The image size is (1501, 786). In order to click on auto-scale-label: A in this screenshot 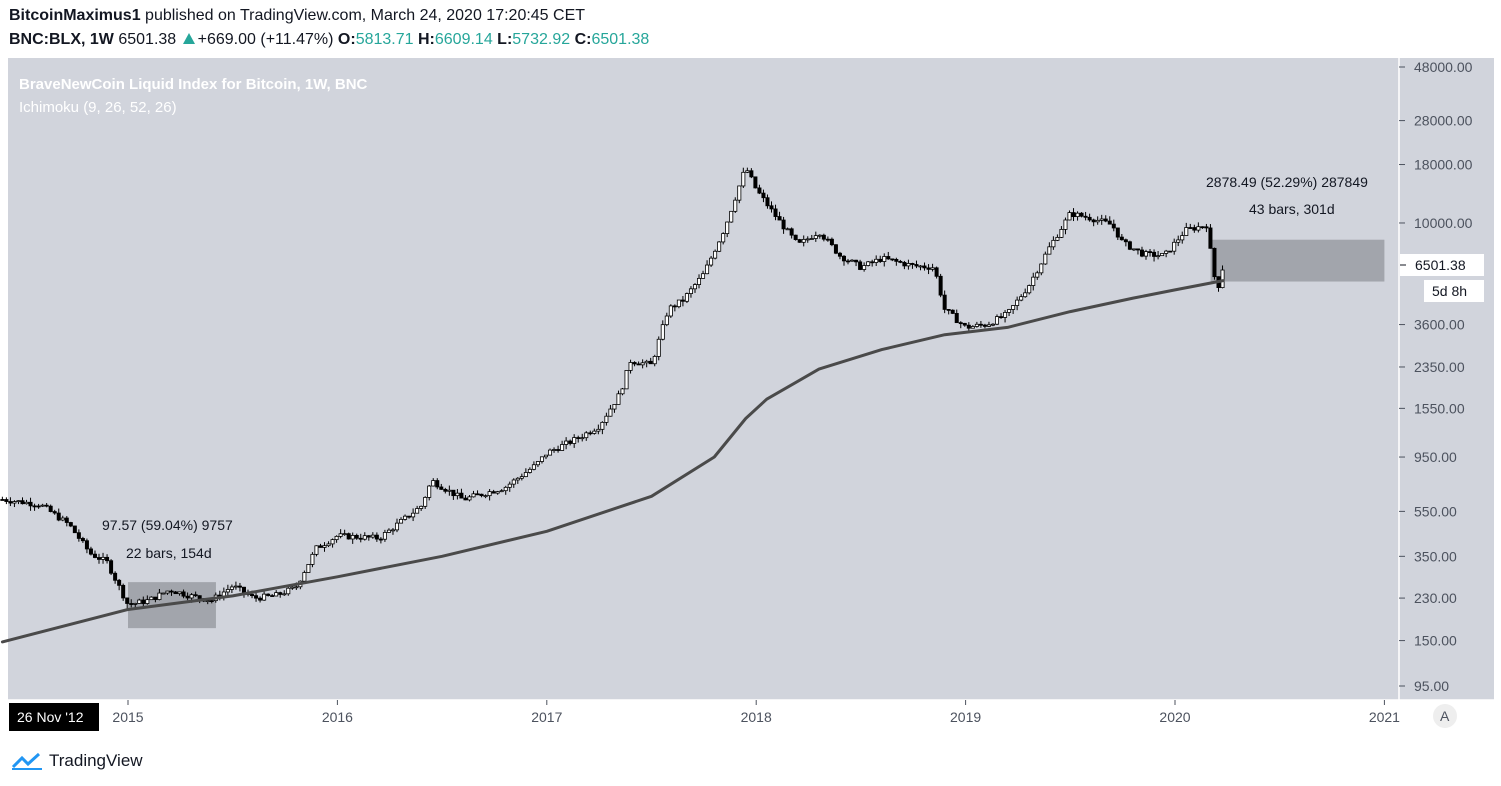, I will do `click(1445, 716)`.